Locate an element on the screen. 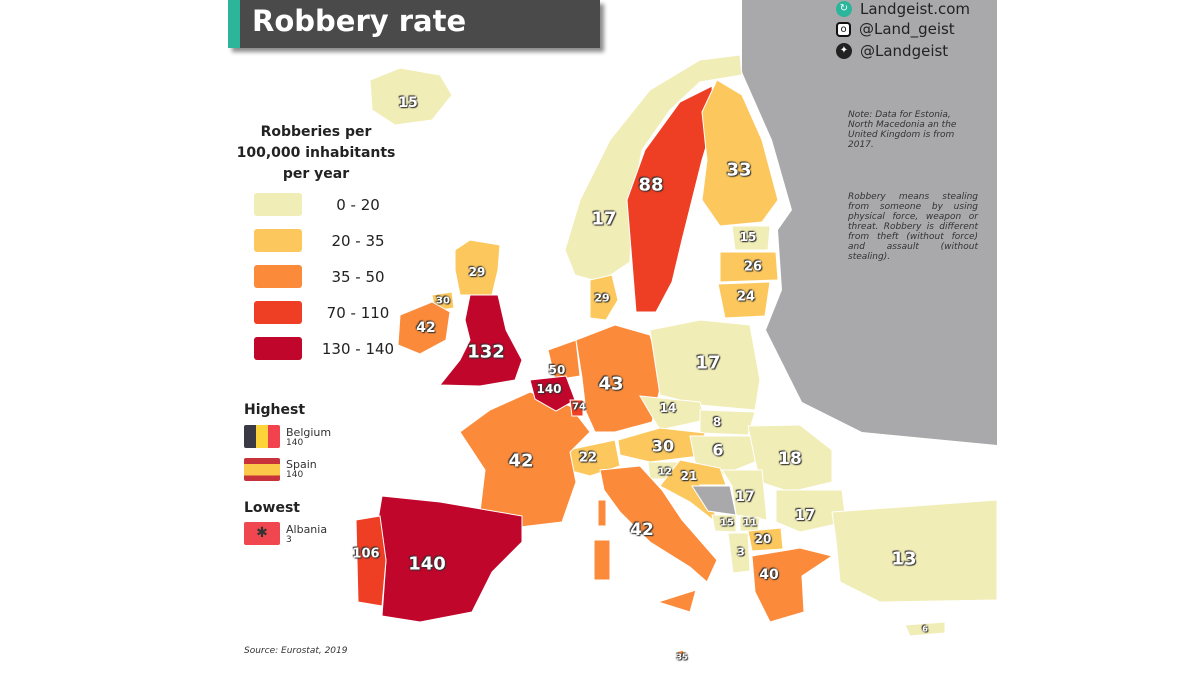  value-label-scotland: 29 is located at coordinates (477, 272).